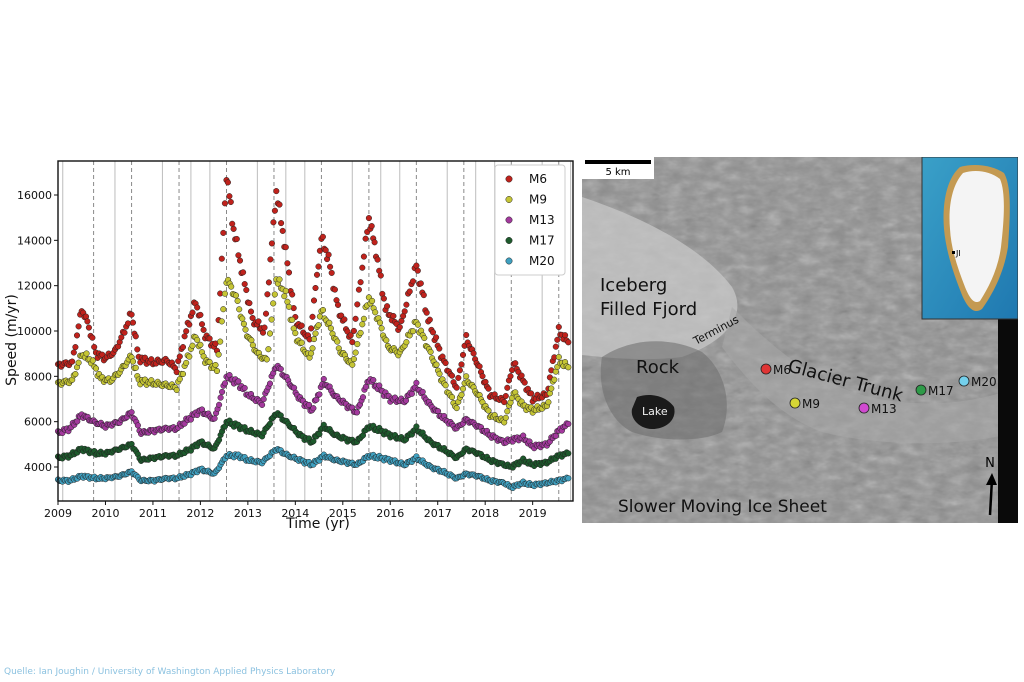 The height and width of the screenshot is (682, 1024). Describe the element at coordinates (870, 375) in the screenshot. I see `glacier-trunk-area` at that location.